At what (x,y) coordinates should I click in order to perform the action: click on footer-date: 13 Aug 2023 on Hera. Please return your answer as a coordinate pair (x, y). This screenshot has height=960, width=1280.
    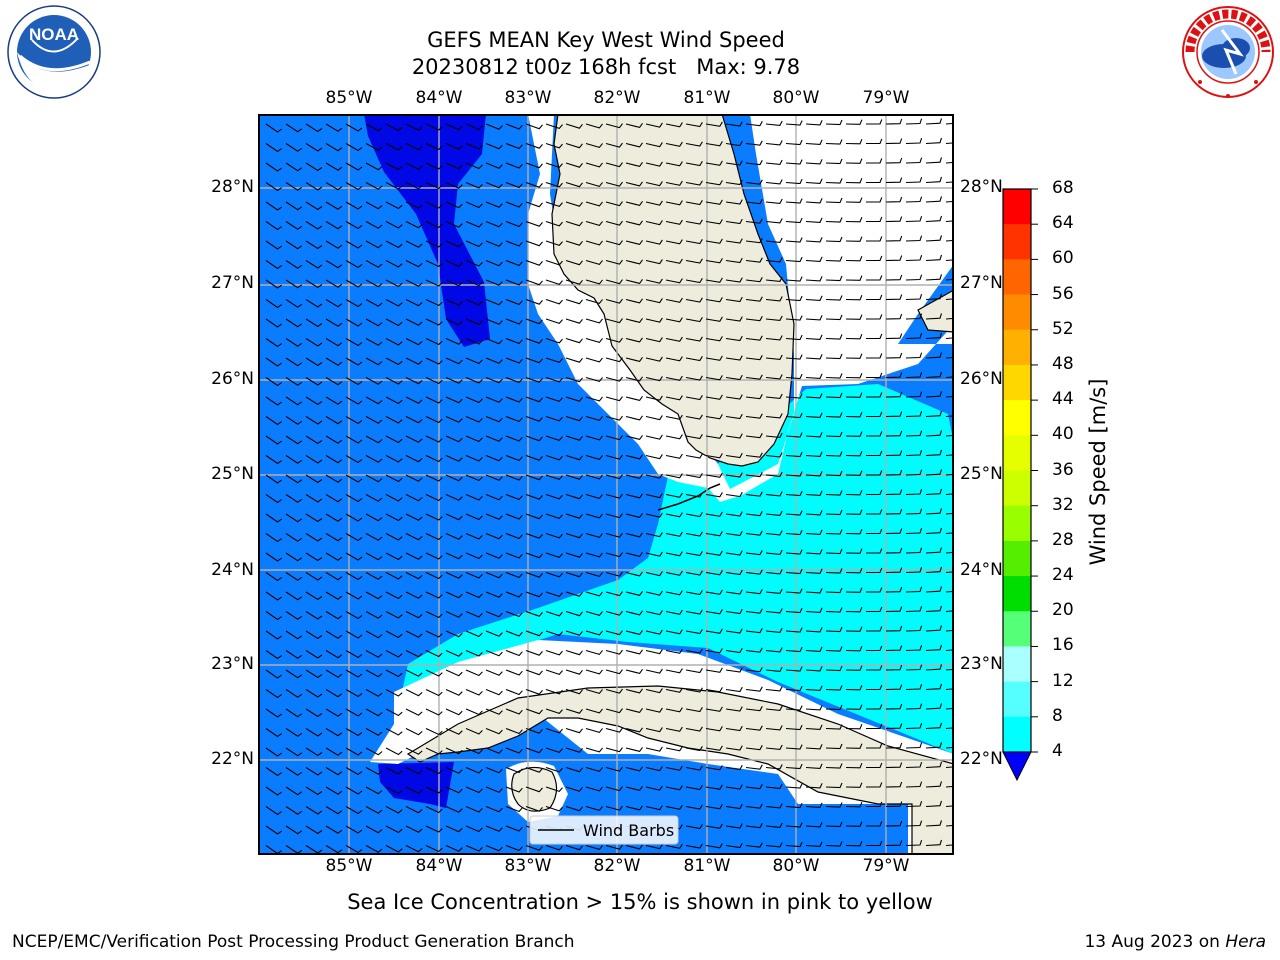
    Looking at the image, I should click on (1175, 942).